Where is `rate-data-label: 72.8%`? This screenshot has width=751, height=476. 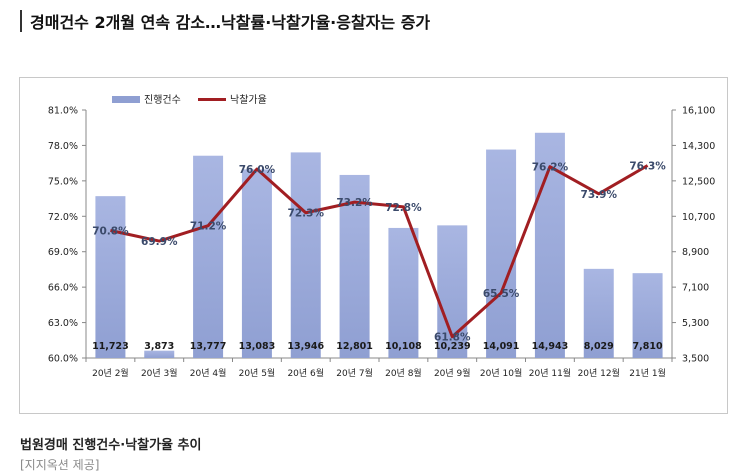
rate-data-label: 72.8% is located at coordinates (403, 208).